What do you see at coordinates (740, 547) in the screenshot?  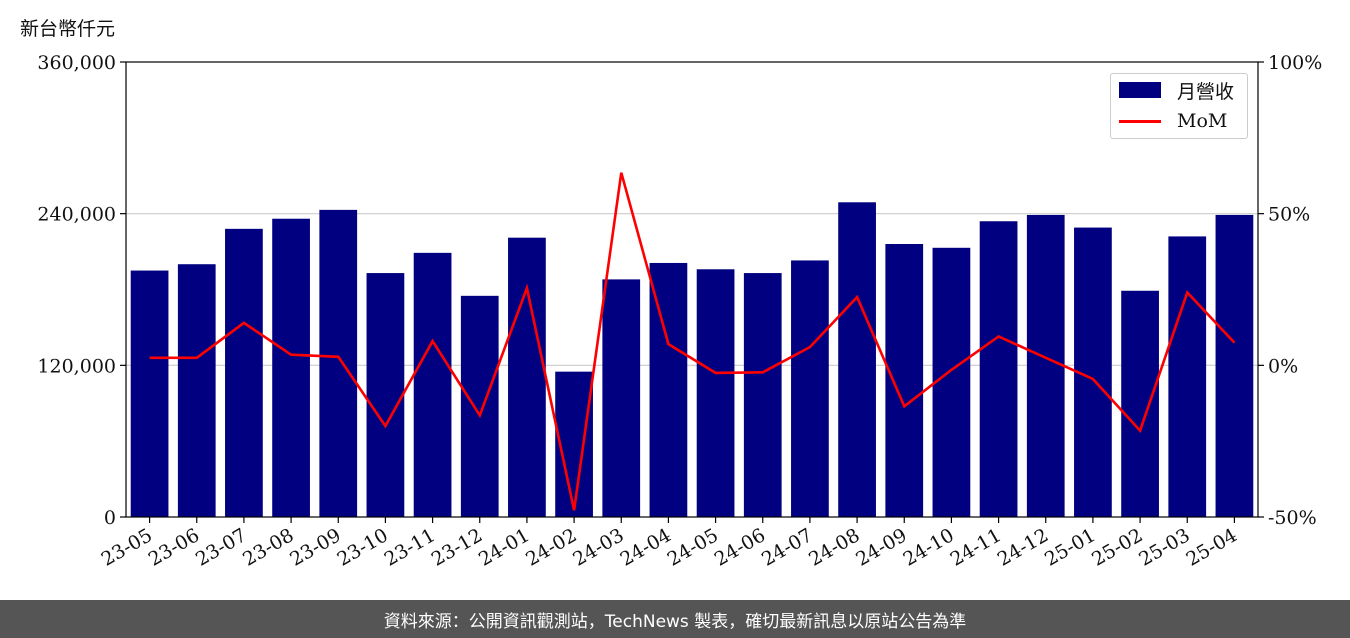 I see `x-tick-label: 24-06` at bounding box center [740, 547].